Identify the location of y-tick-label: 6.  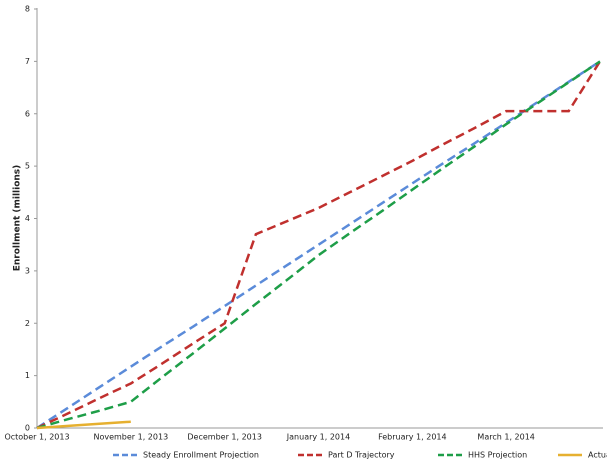
(27, 113).